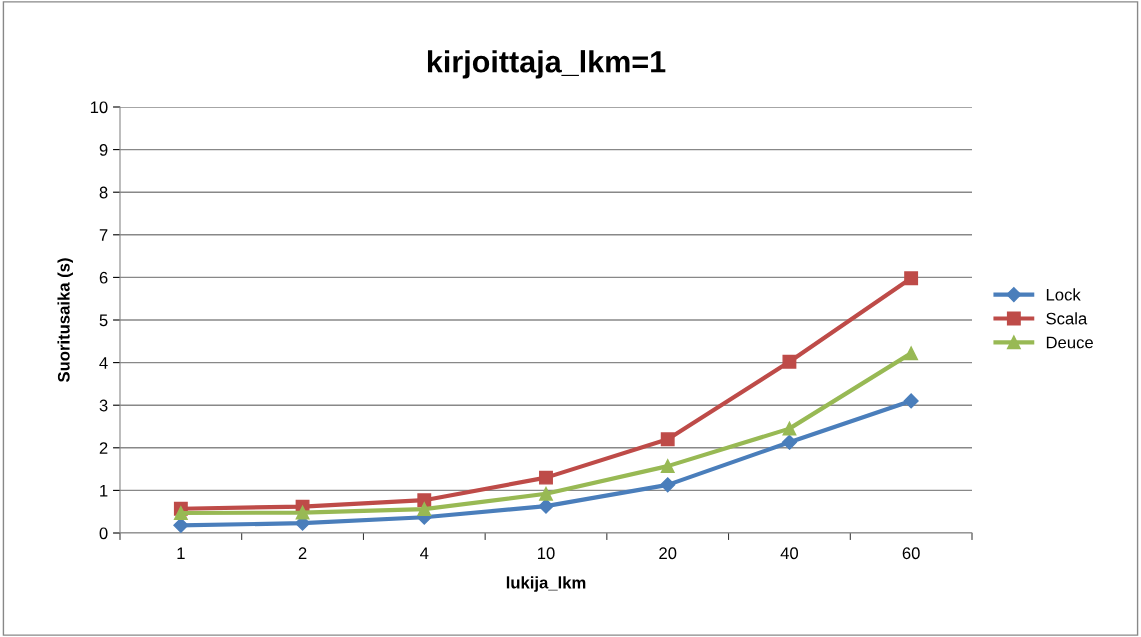 This screenshot has width=1141, height=637. I want to click on legend-label: Scala, so click(1067, 318).